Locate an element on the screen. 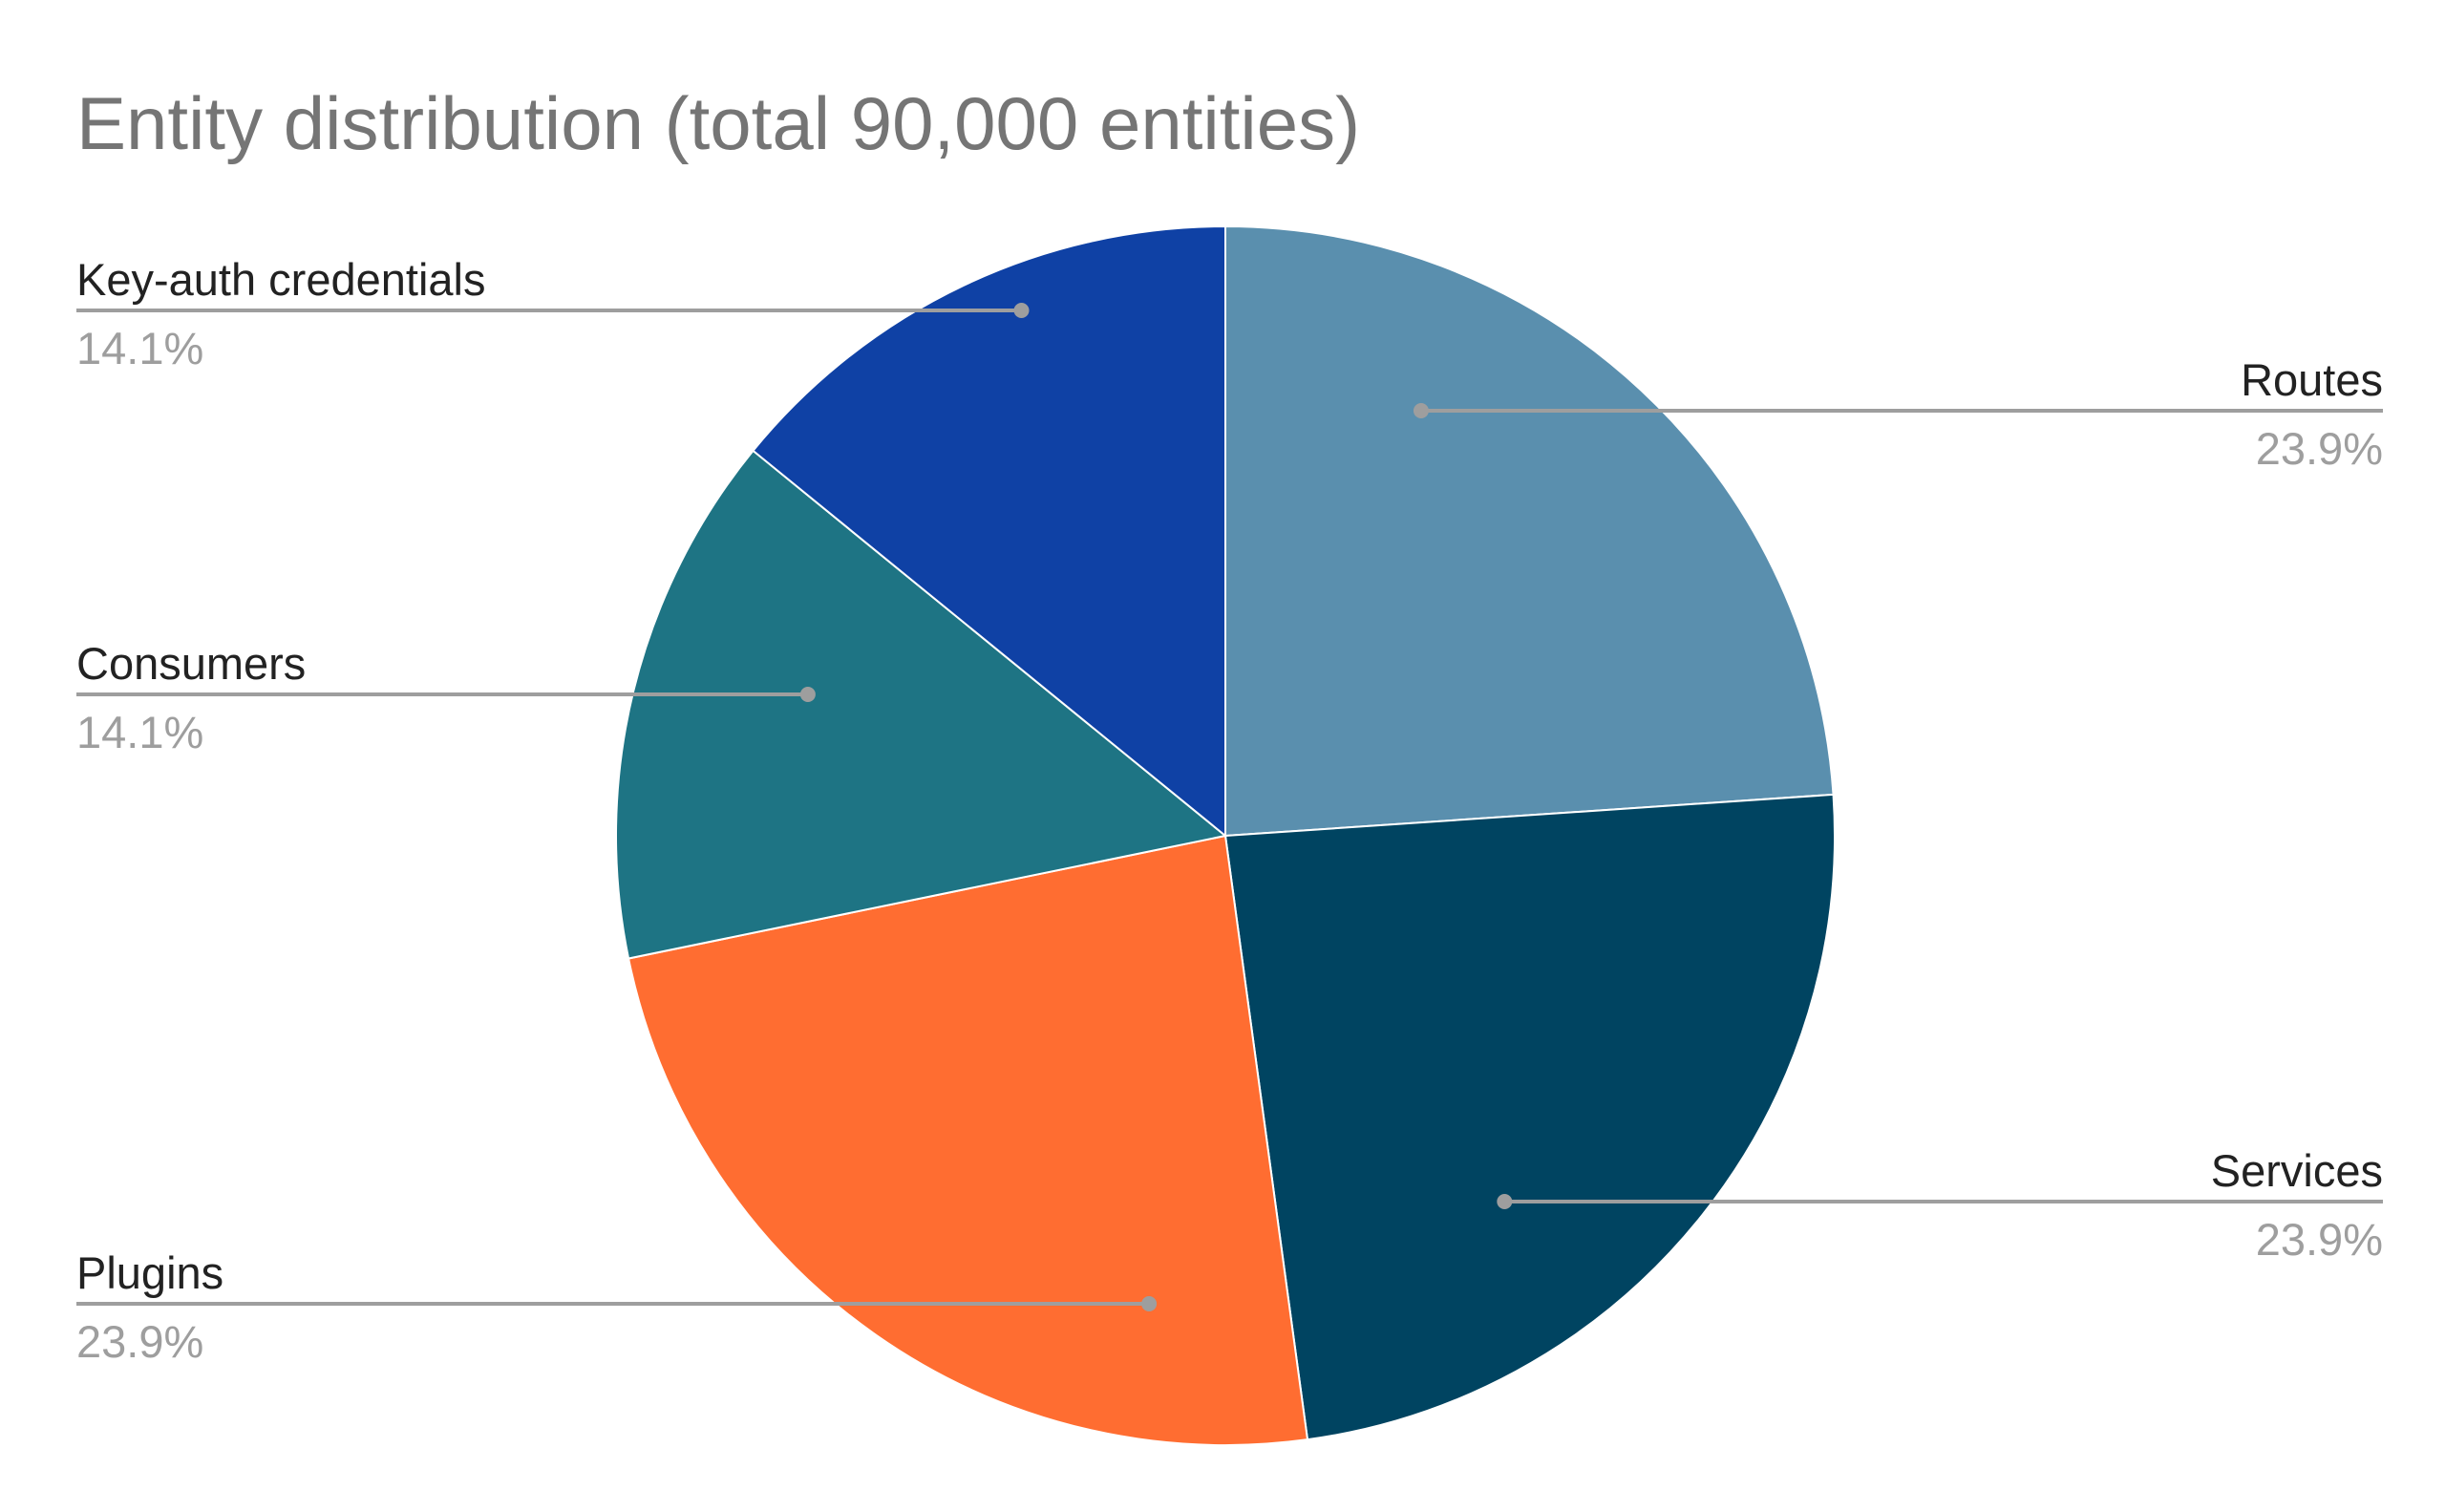 The image size is (2445, 1512). slice-value-key-auth-credentials: 14.1% is located at coordinates (139, 348).